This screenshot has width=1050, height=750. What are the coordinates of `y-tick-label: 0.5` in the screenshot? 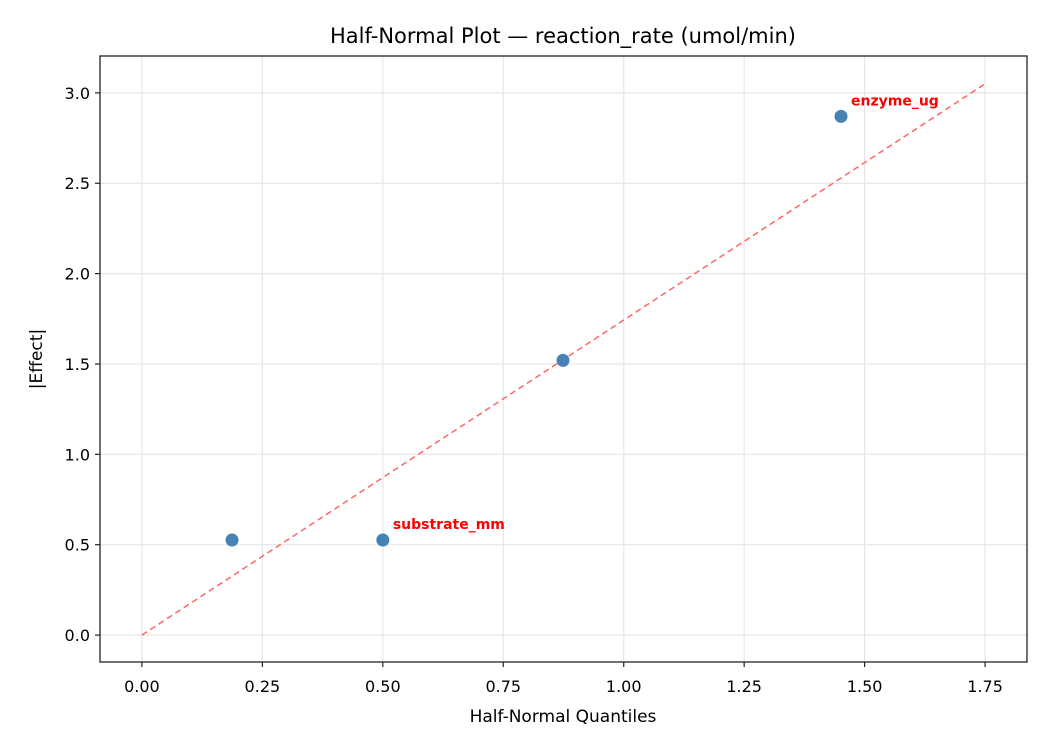 It's located at (77, 545).